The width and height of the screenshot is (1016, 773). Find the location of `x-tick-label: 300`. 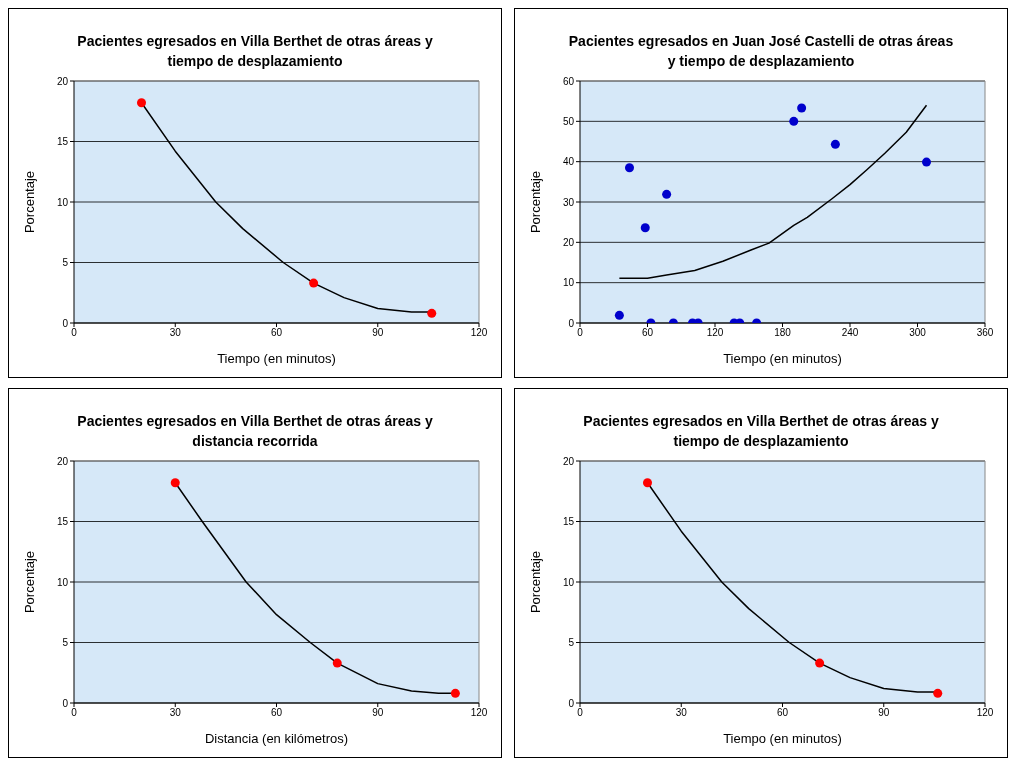

x-tick-label: 300 is located at coordinates (918, 333).